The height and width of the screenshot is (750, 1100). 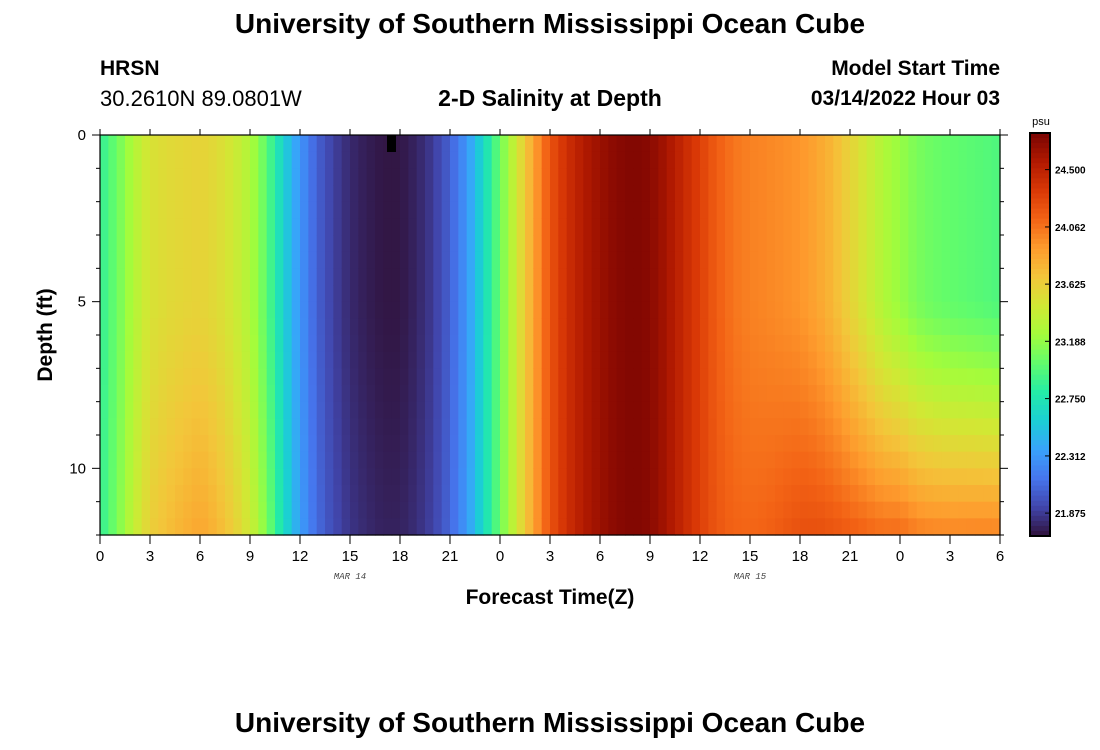 I want to click on colorbar-tick-label: 24.062, so click(x=1070, y=228).